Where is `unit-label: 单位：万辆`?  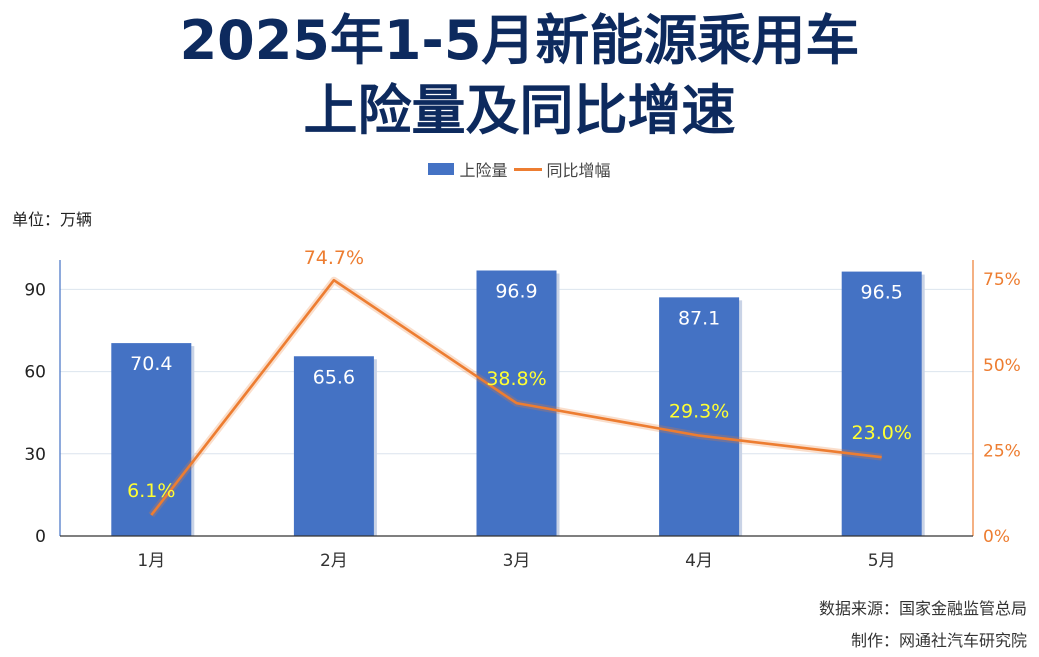 unit-label: 单位：万辆 is located at coordinates (52, 219).